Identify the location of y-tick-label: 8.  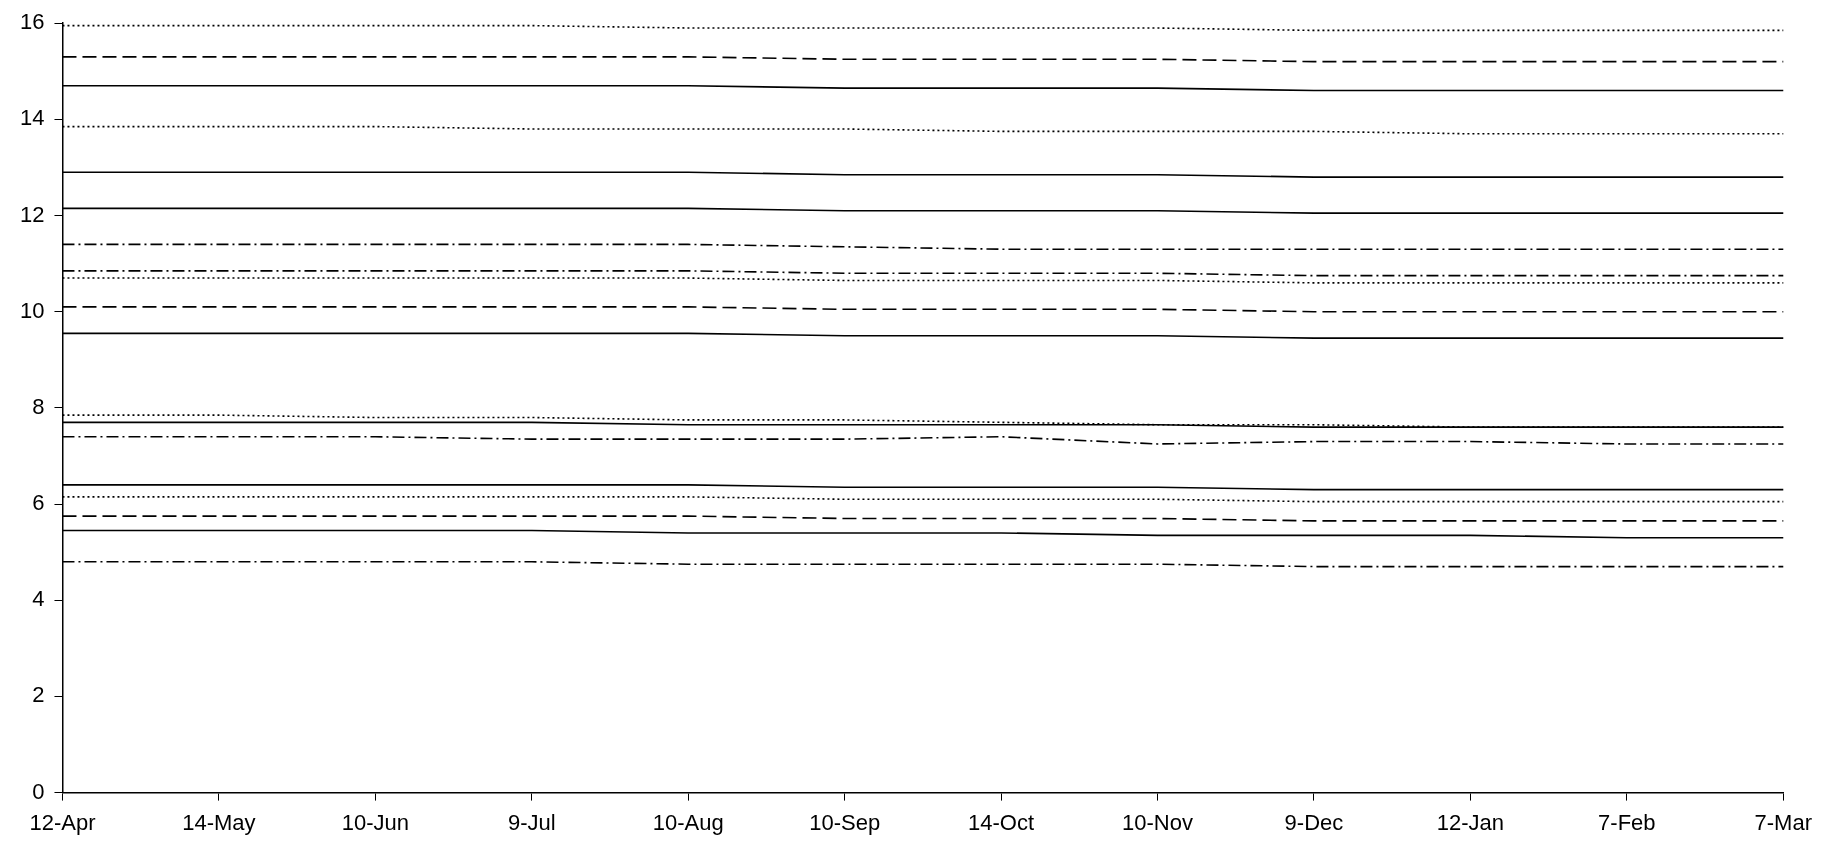
(38, 406).